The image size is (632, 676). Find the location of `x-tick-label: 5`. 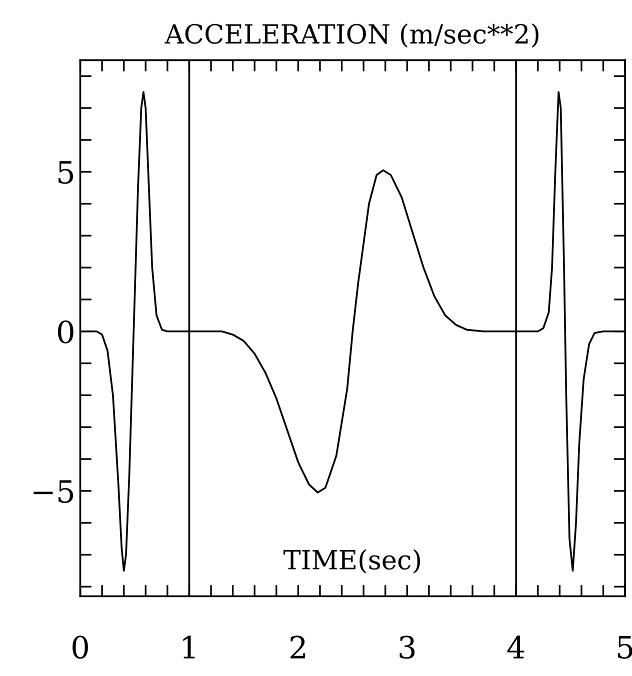

x-tick-label: 5 is located at coordinates (625, 647).